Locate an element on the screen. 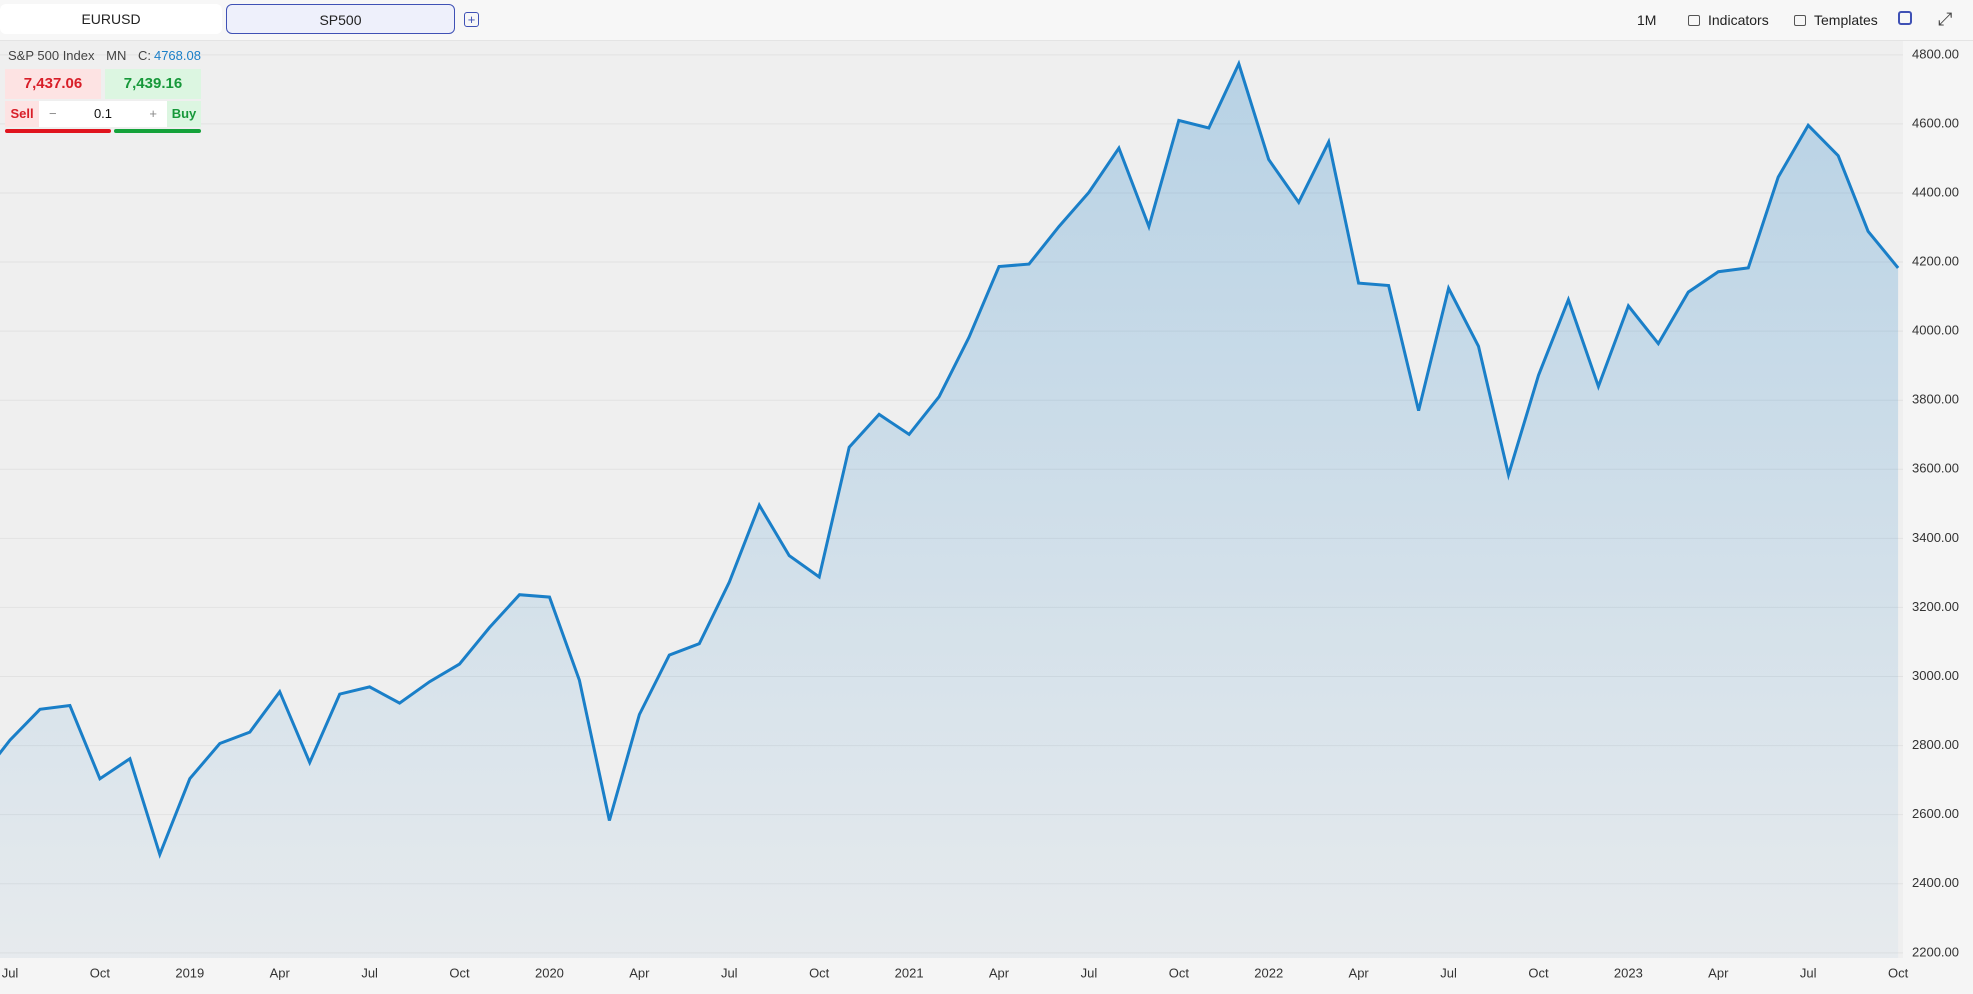 The height and width of the screenshot is (994, 1973). buy-underline is located at coordinates (157, 131).